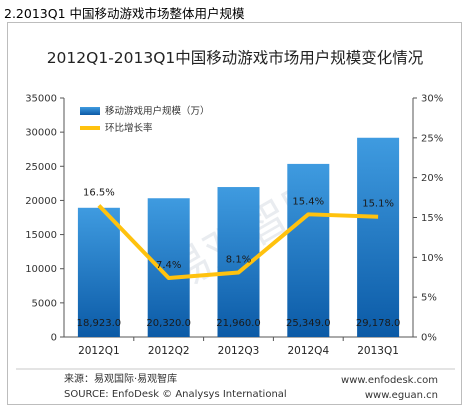 The height and width of the screenshot is (410, 472). Describe the element at coordinates (432, 218) in the screenshot. I see `right-tick-label: 15%` at that location.